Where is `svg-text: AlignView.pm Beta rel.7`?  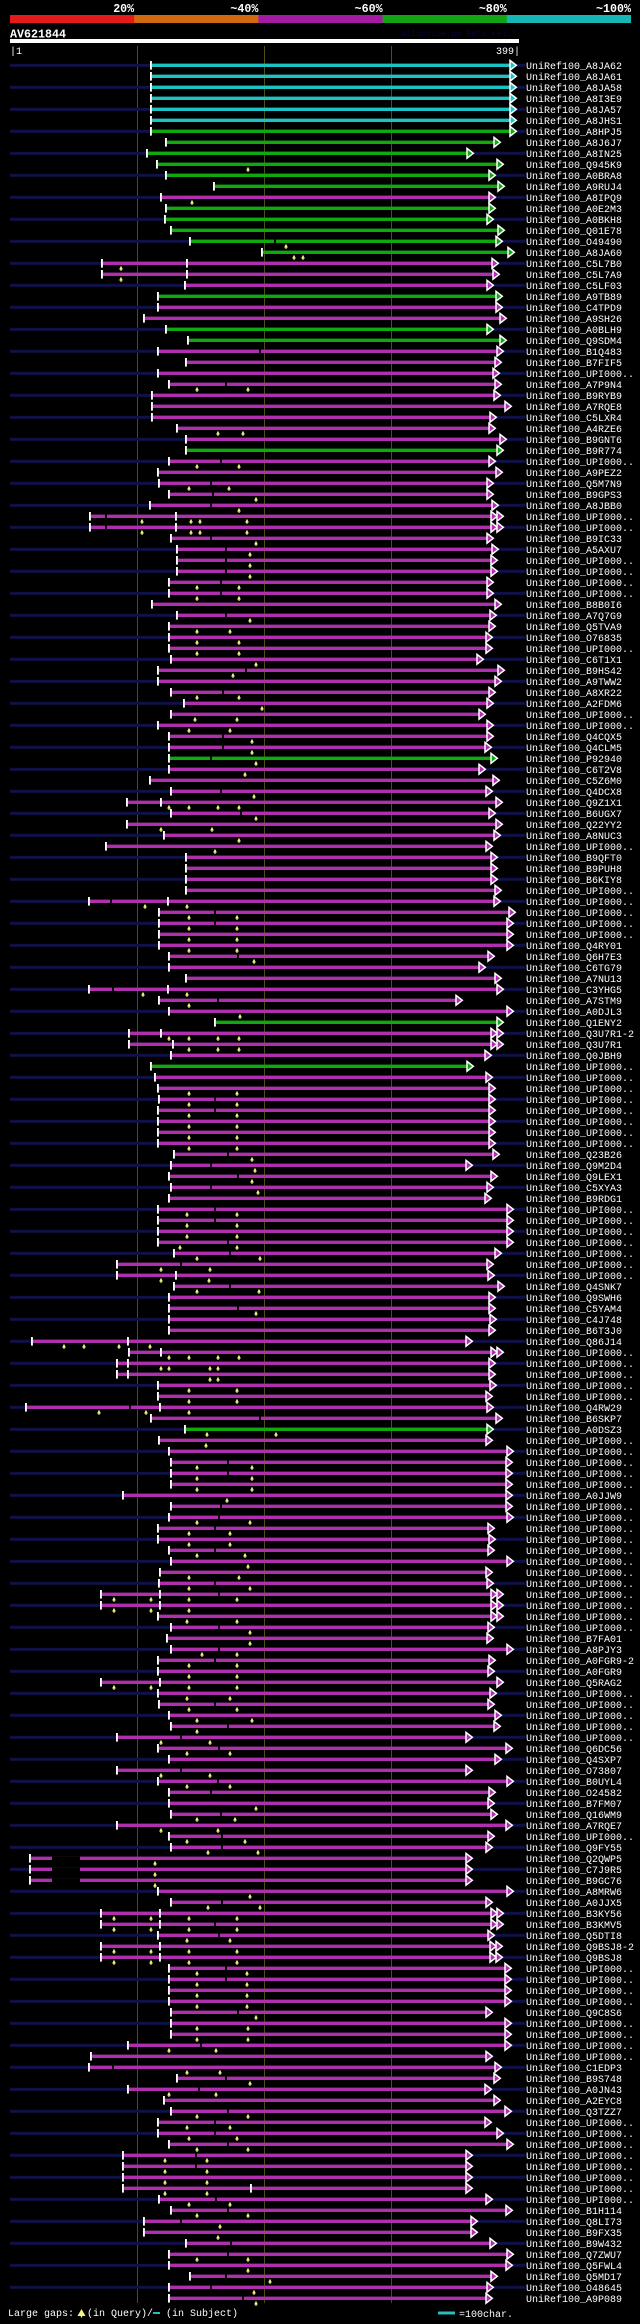
svg-text: AlignView.pm Beta rel.7 is located at coordinates (459, 34).